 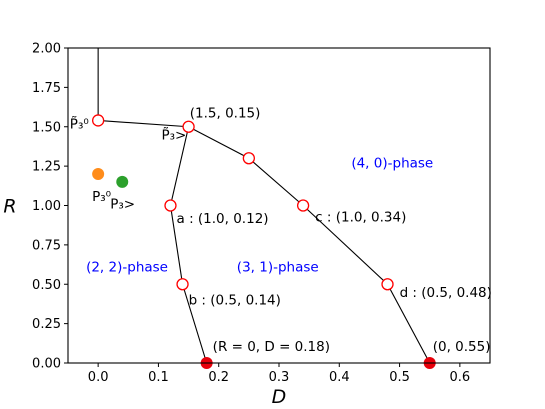 What do you see at coordinates (218, 377) in the screenshot?
I see `x-tick-label: 0.2` at bounding box center [218, 377].